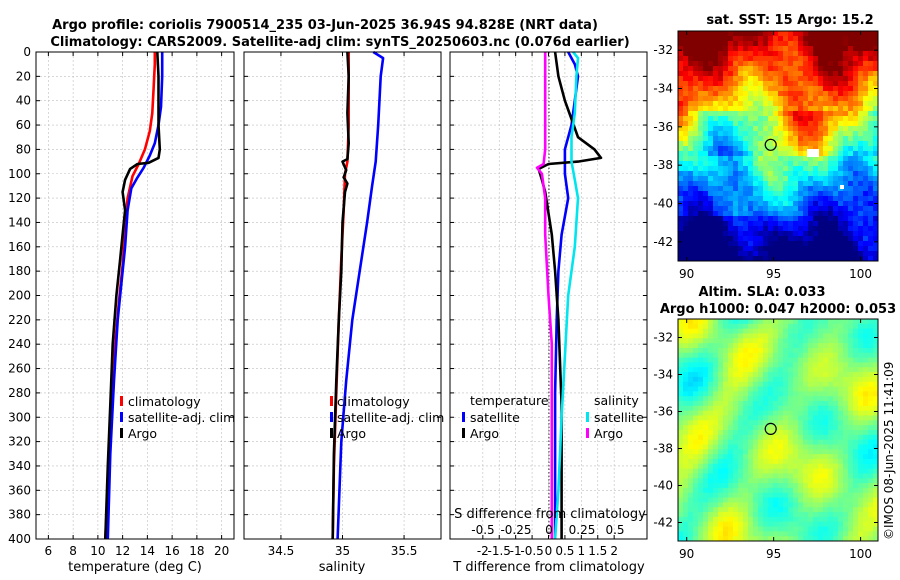 This screenshot has height=580, width=900. What do you see at coordinates (23, 125) in the screenshot?
I see `depth-tick-label: 60` at bounding box center [23, 125].